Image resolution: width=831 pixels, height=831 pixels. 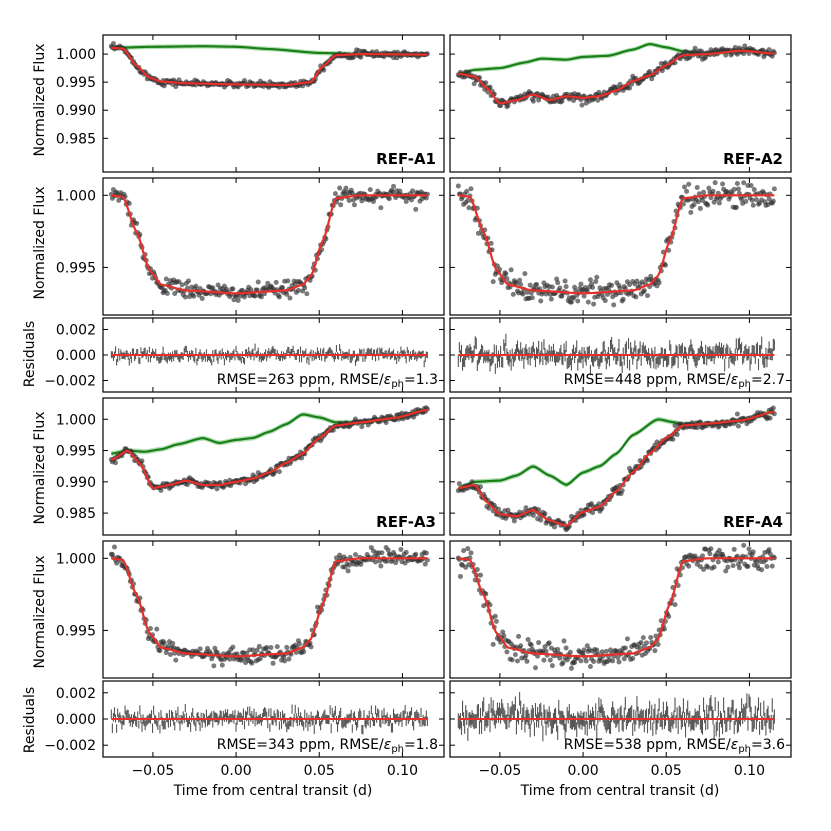 What do you see at coordinates (319, 771) in the screenshot?
I see `x-tick-label: 0.05` at bounding box center [319, 771].